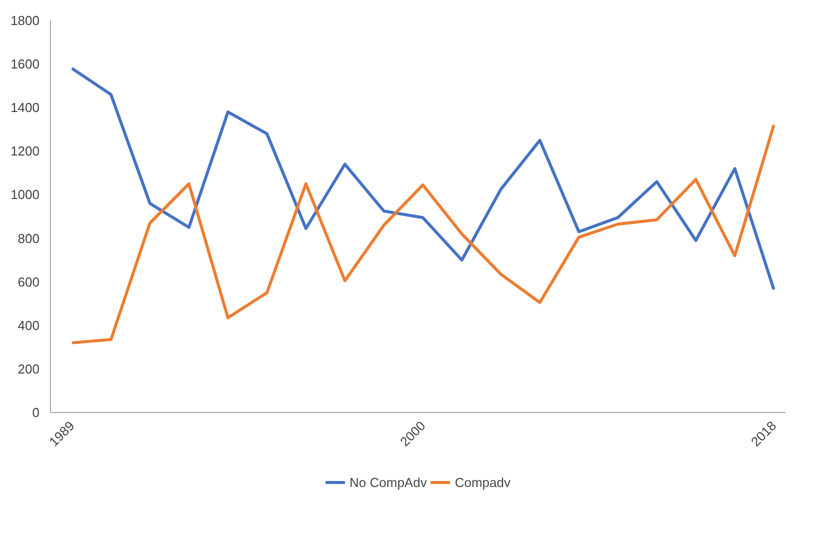  I want to click on y-tick-label: 1200, so click(25, 151).